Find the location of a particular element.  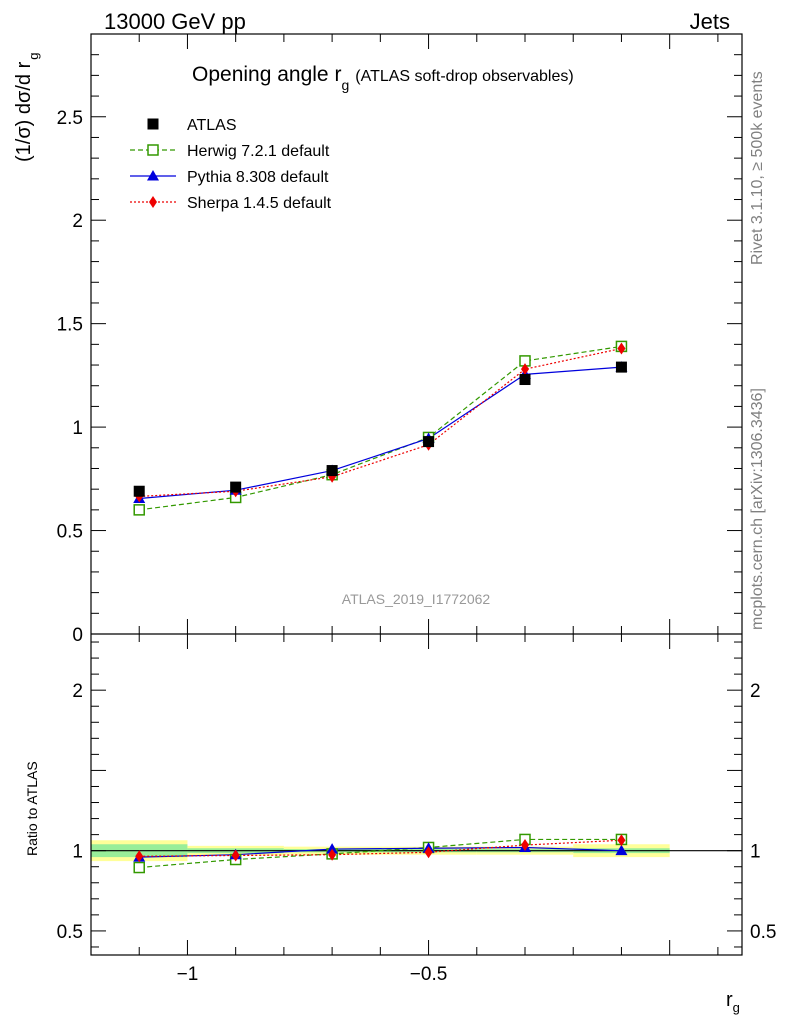

title-main: Opening angle r is located at coordinates (266, 74).